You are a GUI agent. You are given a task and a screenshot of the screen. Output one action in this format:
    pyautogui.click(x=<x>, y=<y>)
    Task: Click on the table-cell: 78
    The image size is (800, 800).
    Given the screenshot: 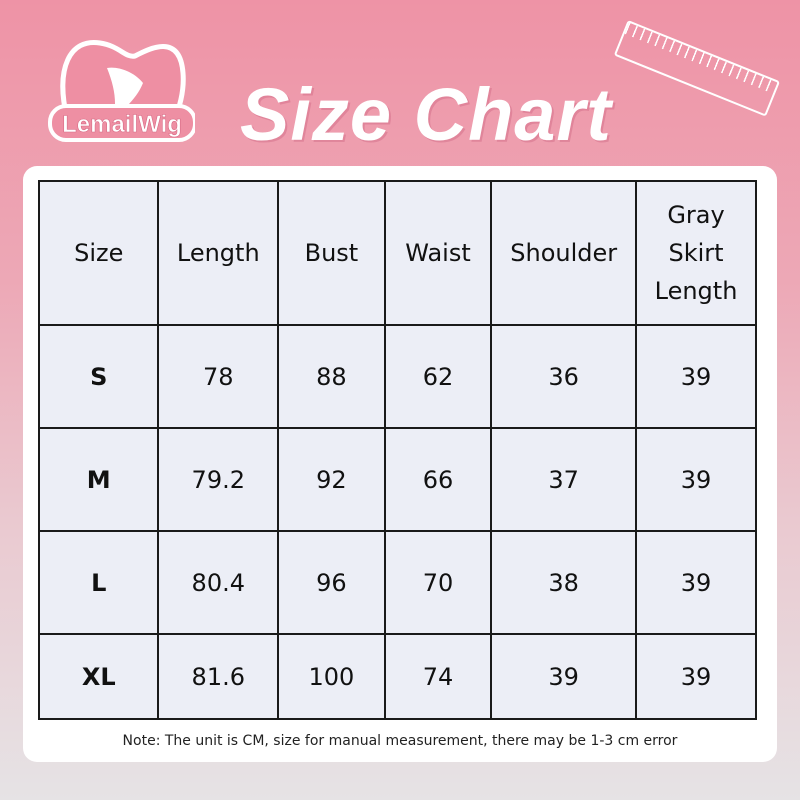 What is the action you would take?
    pyautogui.click(x=218, y=376)
    